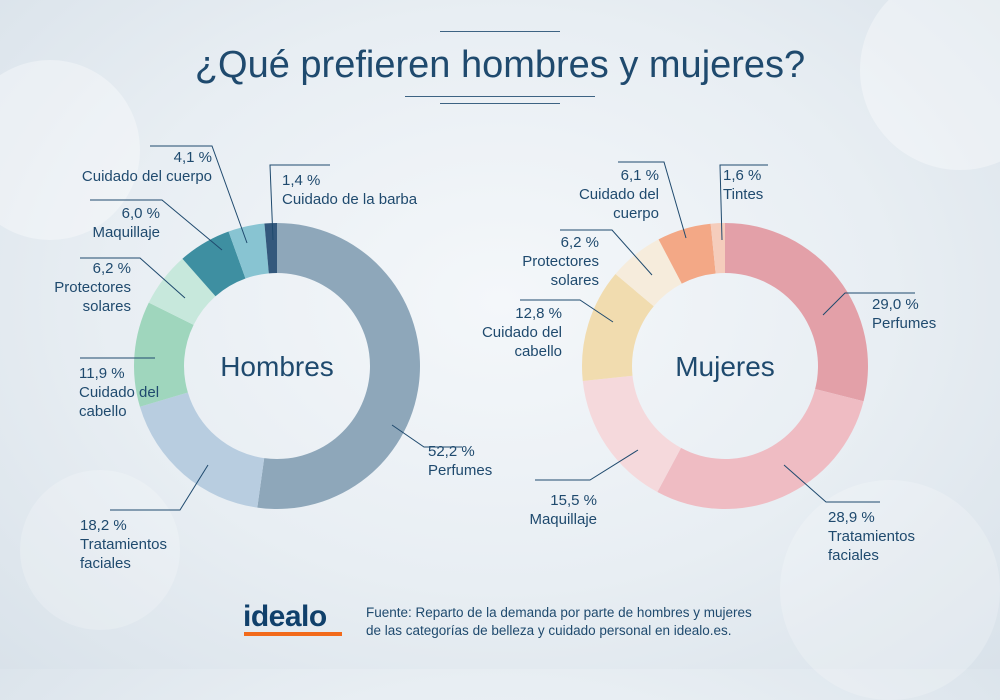  Describe the element at coordinates (147, 167) in the screenshot. I see `hombres-label-cuidado-del-cuerpo: 4,1 % Cuidado del cuerpo` at that location.